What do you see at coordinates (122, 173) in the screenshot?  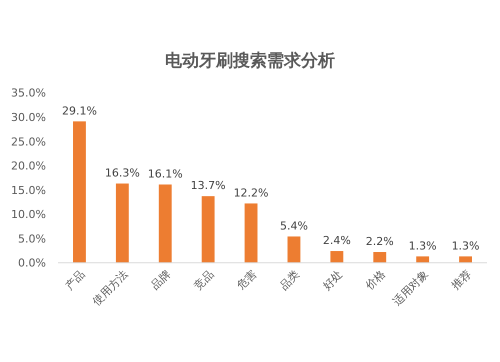 I see `data-label: 16.3%` at bounding box center [122, 173].